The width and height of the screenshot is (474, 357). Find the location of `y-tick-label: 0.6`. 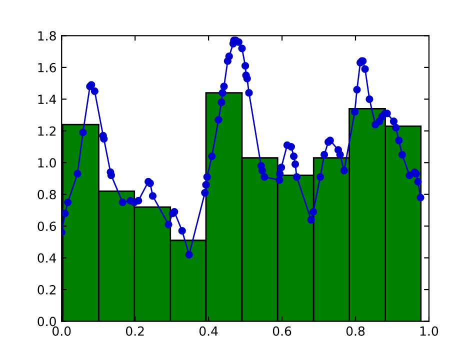

y-tick-label: 0.6 is located at coordinates (47, 227).